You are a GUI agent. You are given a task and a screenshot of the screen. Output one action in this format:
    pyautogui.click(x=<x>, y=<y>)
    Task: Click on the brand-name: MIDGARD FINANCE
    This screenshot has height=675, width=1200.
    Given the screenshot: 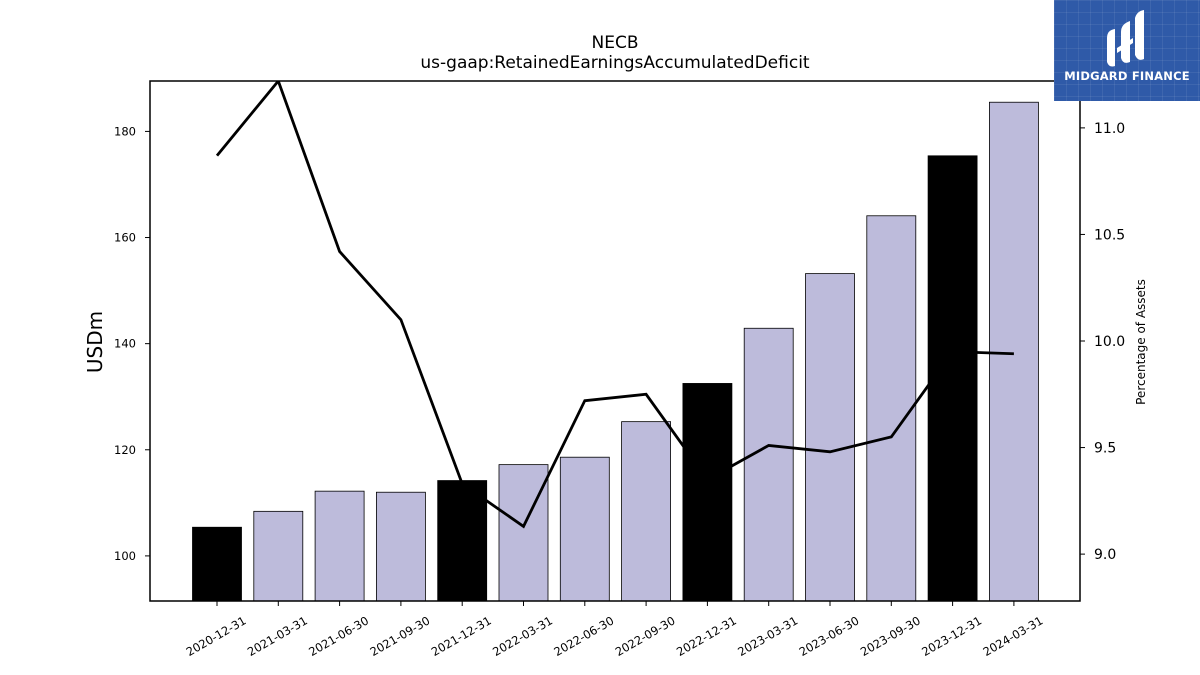 What is the action you would take?
    pyautogui.click(x=1127, y=76)
    